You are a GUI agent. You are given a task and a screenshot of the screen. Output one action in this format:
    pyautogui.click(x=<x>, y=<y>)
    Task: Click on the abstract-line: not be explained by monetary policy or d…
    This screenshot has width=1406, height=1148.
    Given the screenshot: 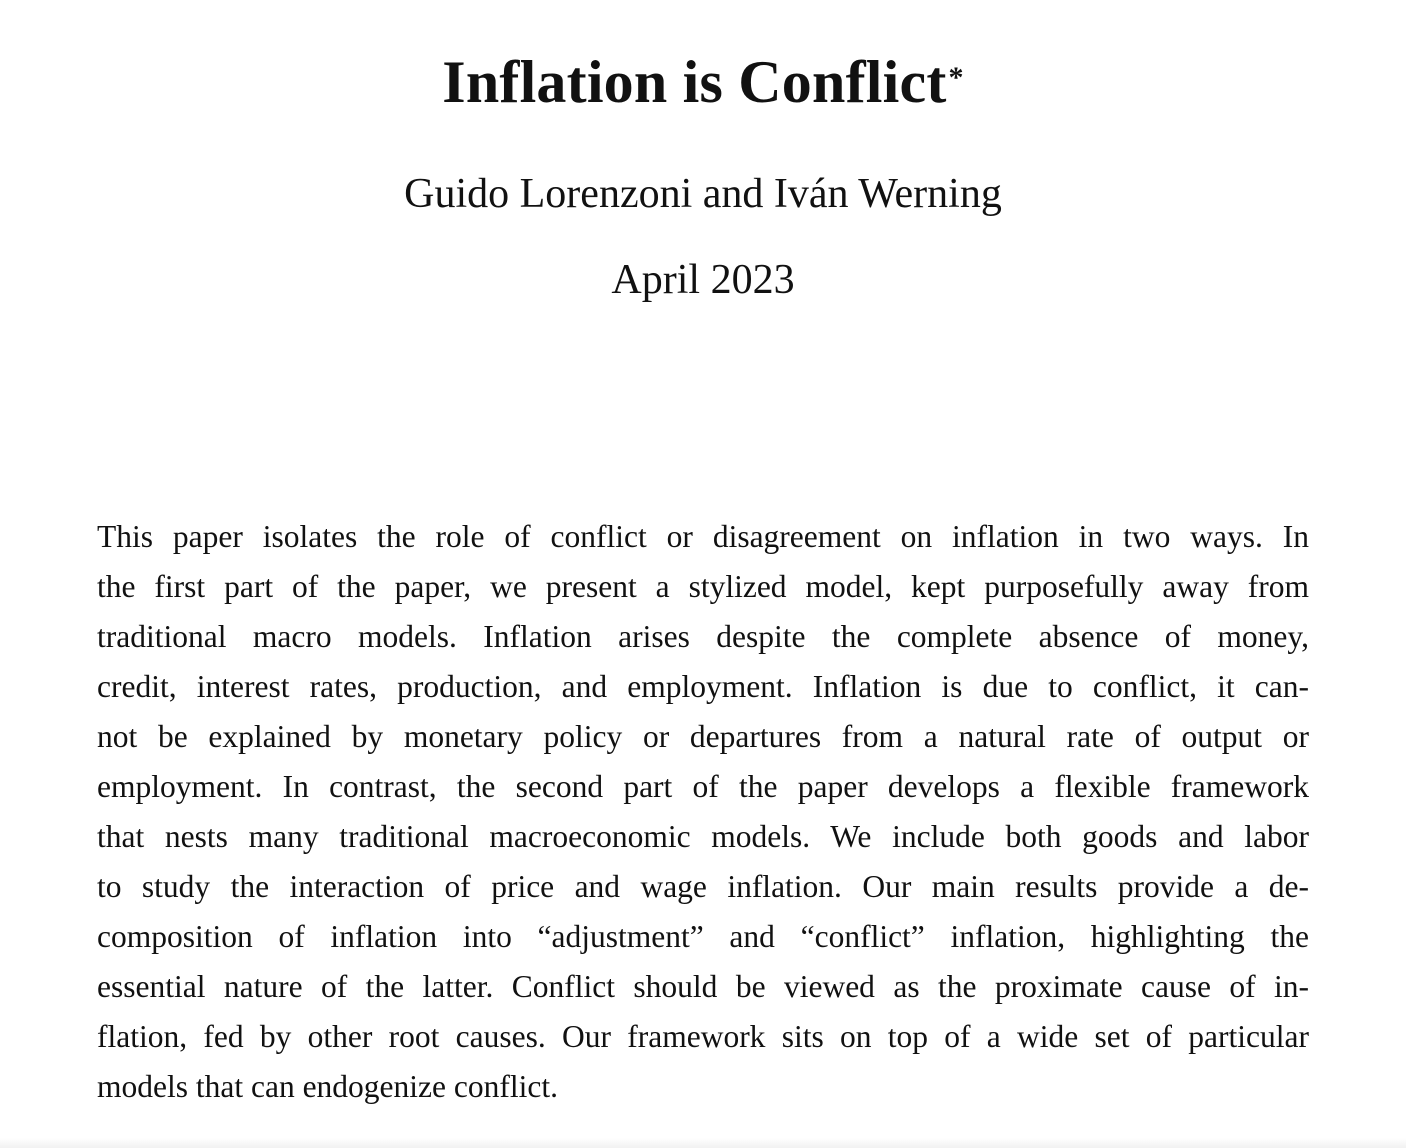 What is the action you would take?
    pyautogui.click(x=703, y=736)
    